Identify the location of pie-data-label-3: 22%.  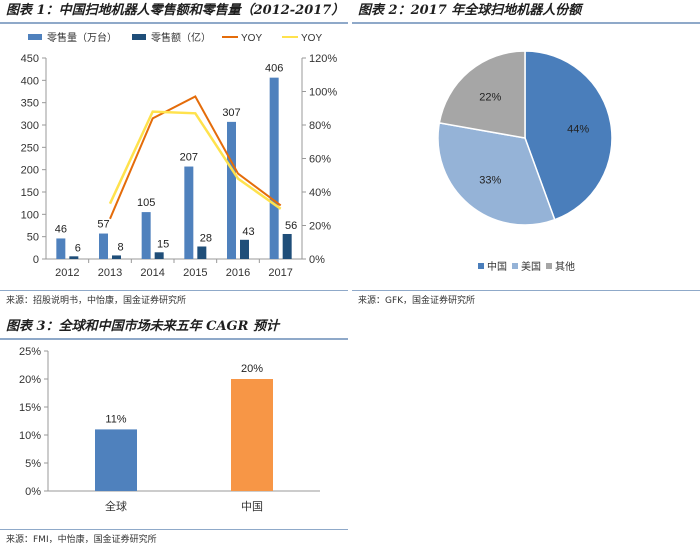
(490, 98).